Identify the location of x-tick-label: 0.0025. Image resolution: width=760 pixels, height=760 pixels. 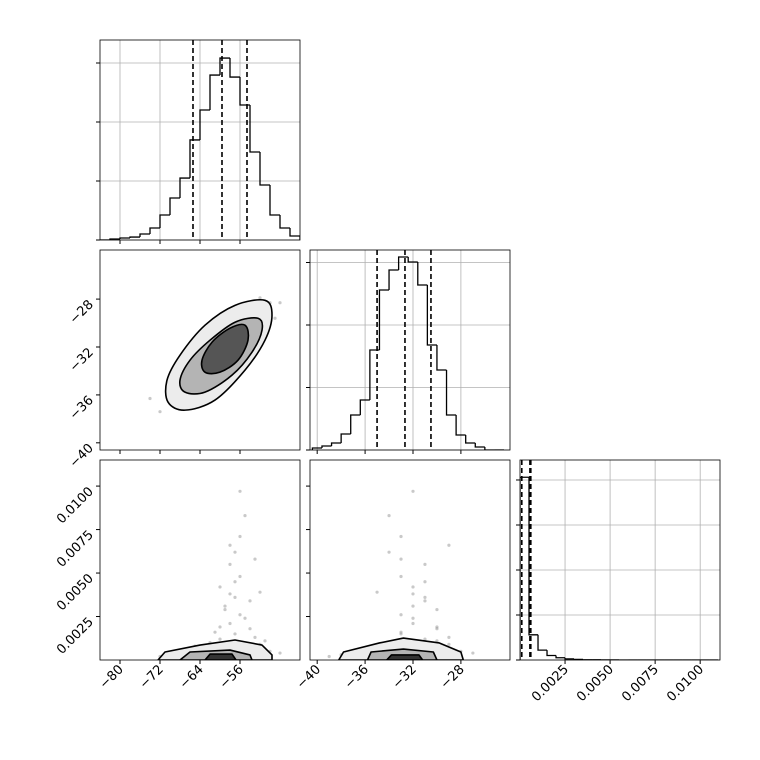
(550, 683).